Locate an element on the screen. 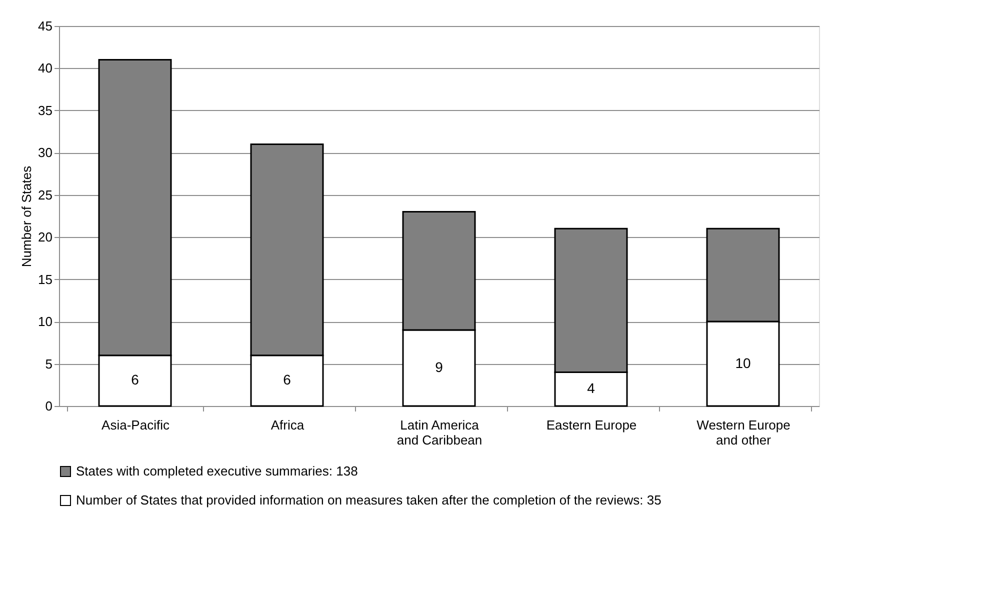 This screenshot has width=981, height=610. data-label: 4 is located at coordinates (591, 388).